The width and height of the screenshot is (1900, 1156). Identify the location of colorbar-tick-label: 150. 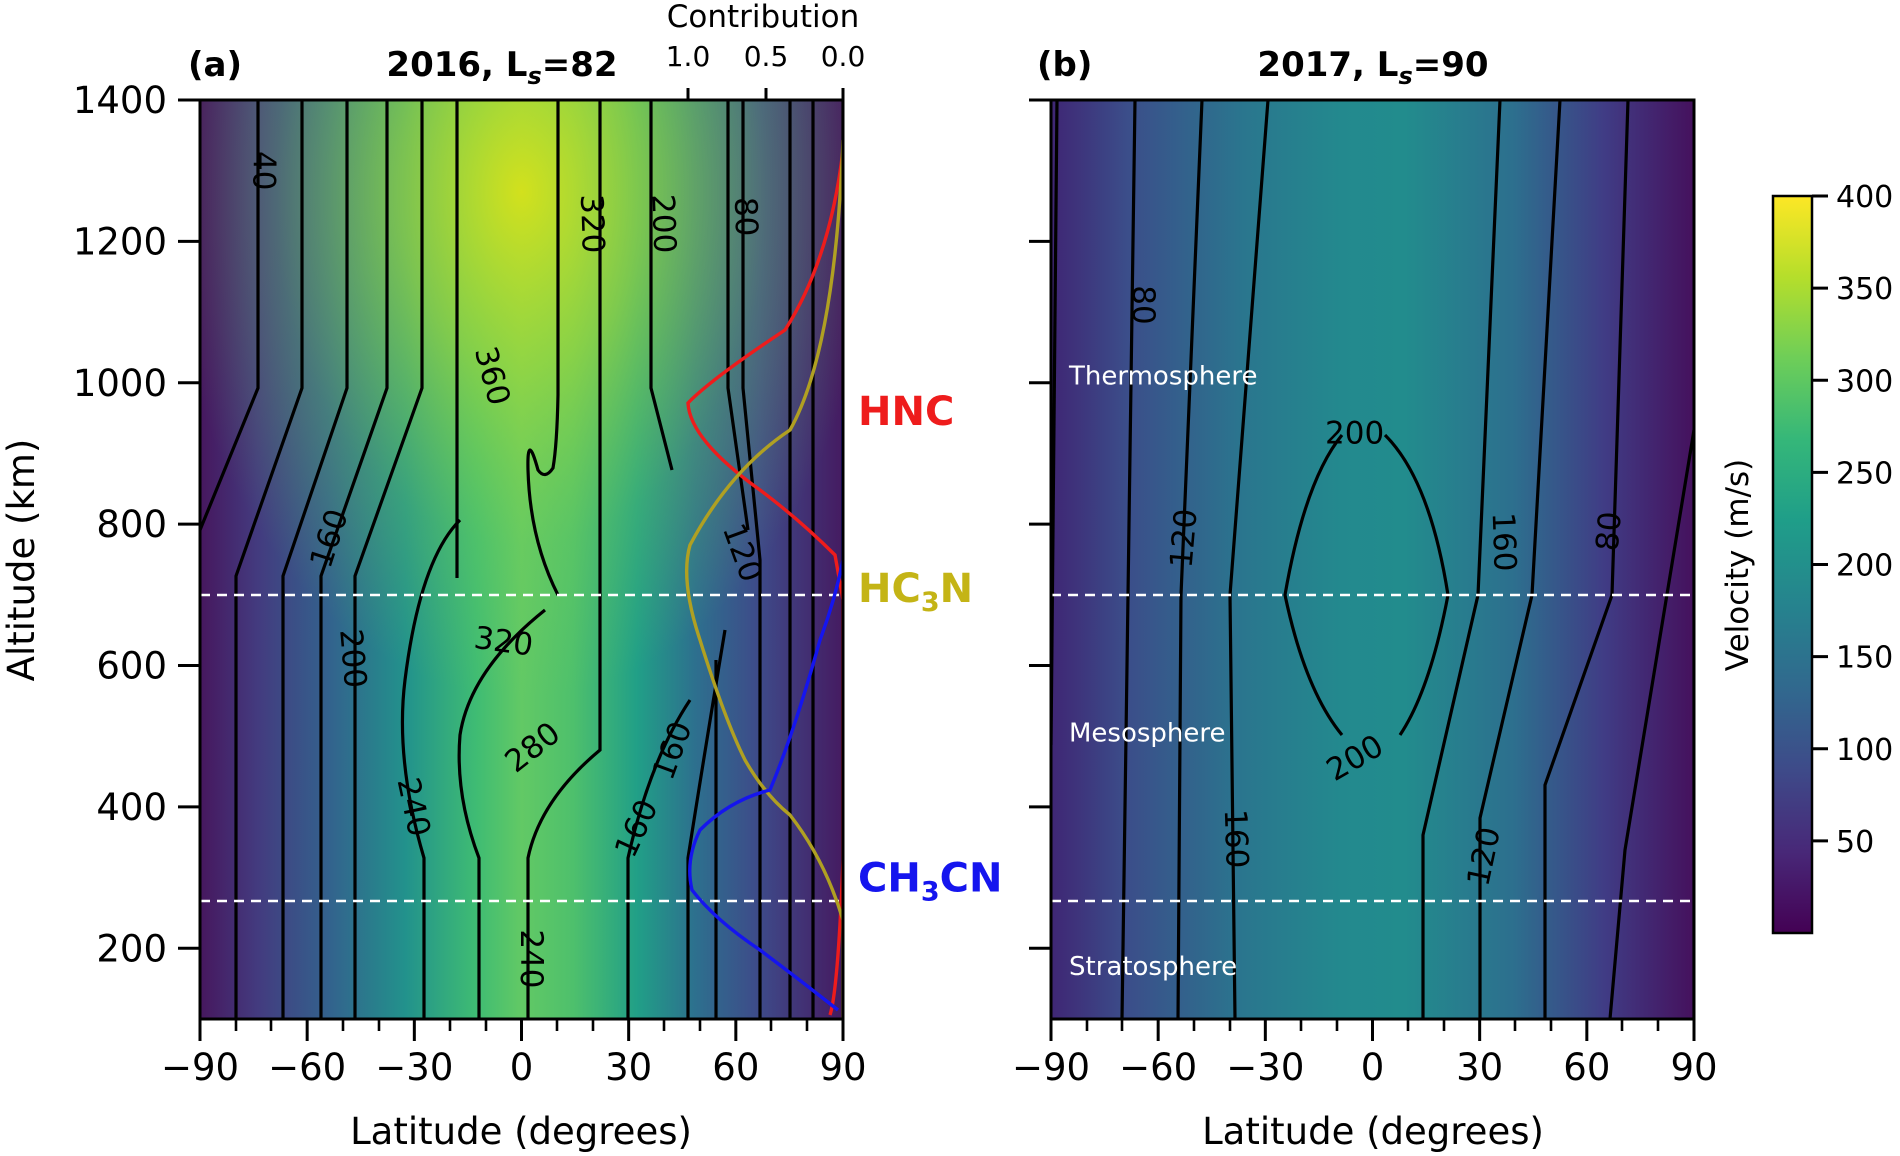
(1864, 658).